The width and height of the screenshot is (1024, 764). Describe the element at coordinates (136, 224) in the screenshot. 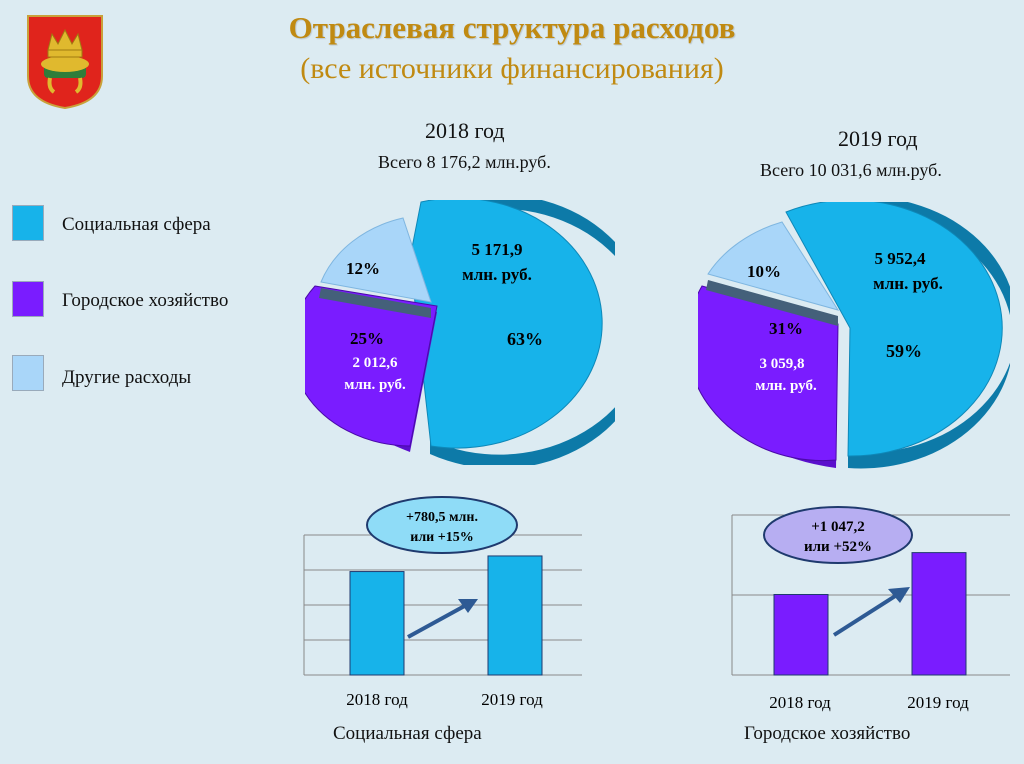

I see `legend-label-social: Социальная сфера` at that location.